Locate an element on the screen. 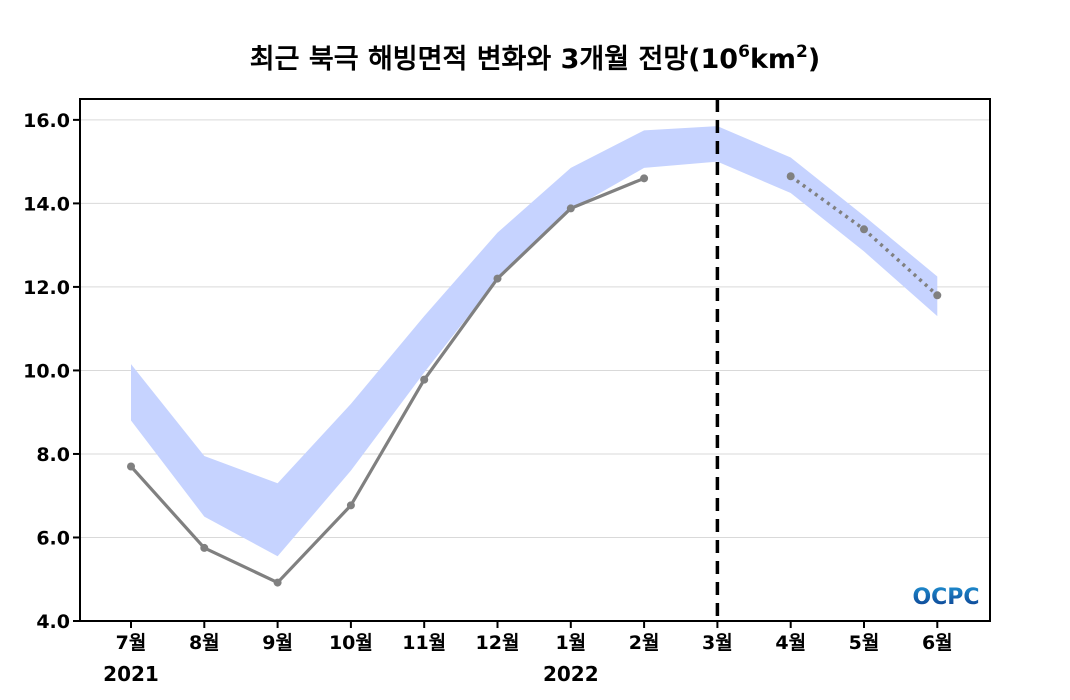 This screenshot has height=700, width=1070. y-tick-label: 8.0 is located at coordinates (53, 455).